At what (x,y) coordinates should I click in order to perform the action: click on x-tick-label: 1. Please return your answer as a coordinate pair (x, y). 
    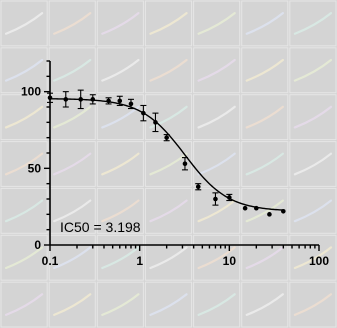
    Looking at the image, I should click on (139, 261).